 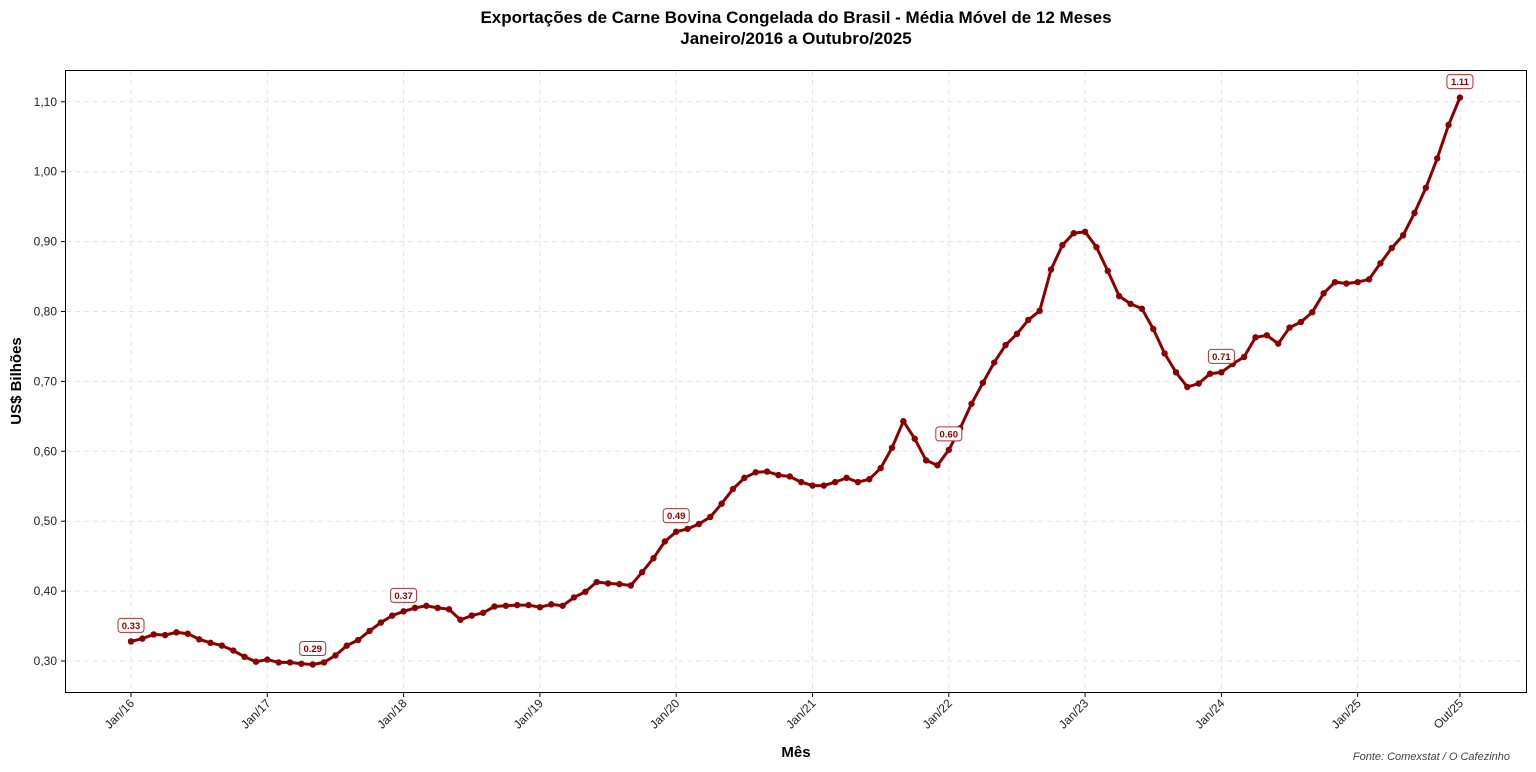 What do you see at coordinates (256, 714) in the screenshot?
I see `x-tick-label: Jan/17` at bounding box center [256, 714].